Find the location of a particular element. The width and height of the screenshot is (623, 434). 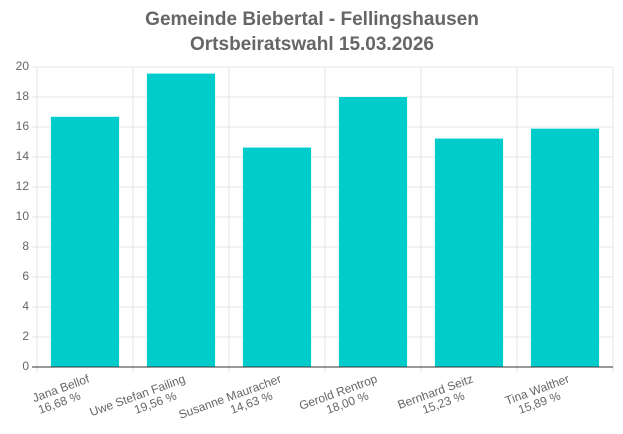

y-tick-label: 18 is located at coordinates (23, 96).